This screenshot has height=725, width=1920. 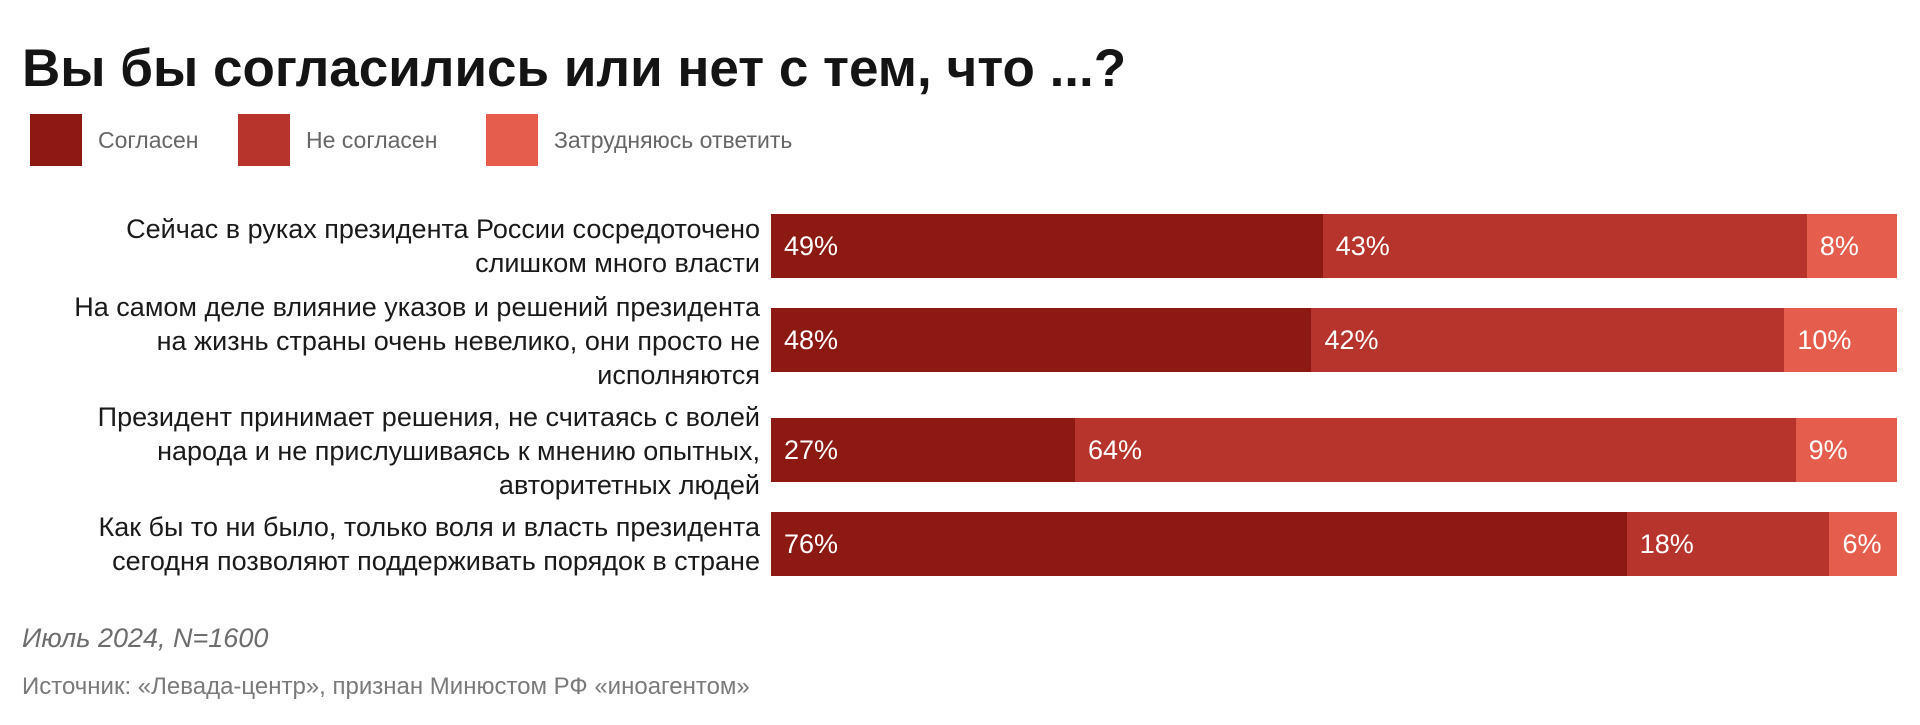 I want to click on data-label: 8%, so click(x=1839, y=246).